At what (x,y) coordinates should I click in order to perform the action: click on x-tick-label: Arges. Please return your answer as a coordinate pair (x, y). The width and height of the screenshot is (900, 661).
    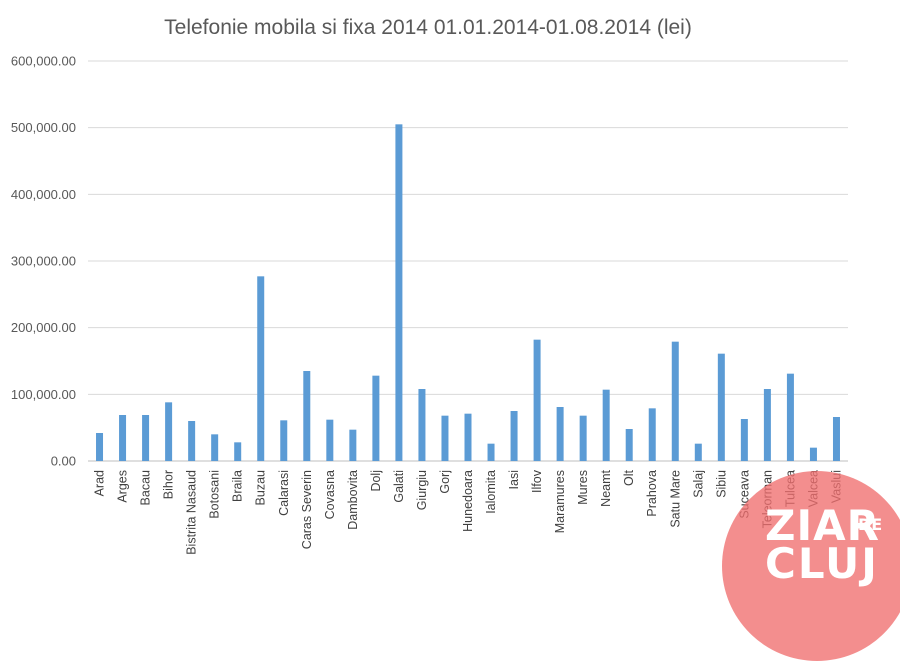
    Looking at the image, I should click on (123, 486).